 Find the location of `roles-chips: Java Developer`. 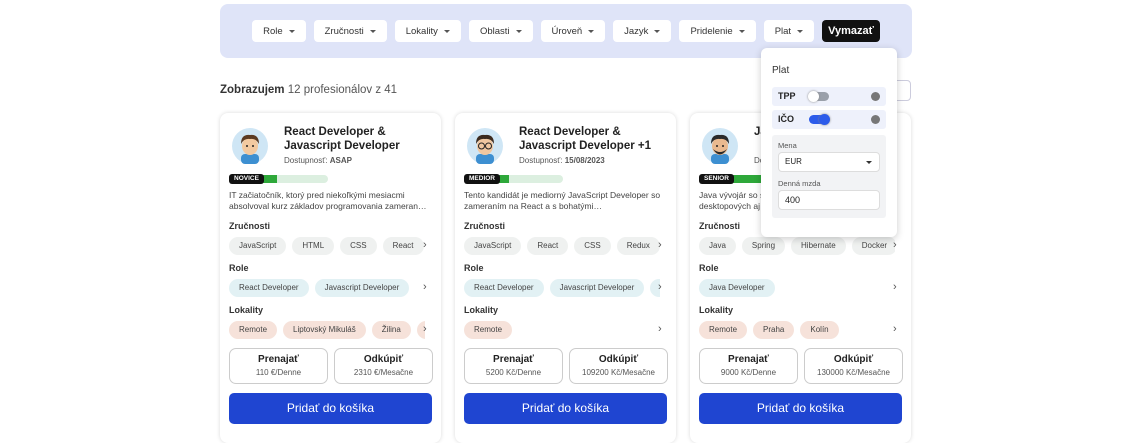

roles-chips: Java Developer is located at coordinates (797, 288).